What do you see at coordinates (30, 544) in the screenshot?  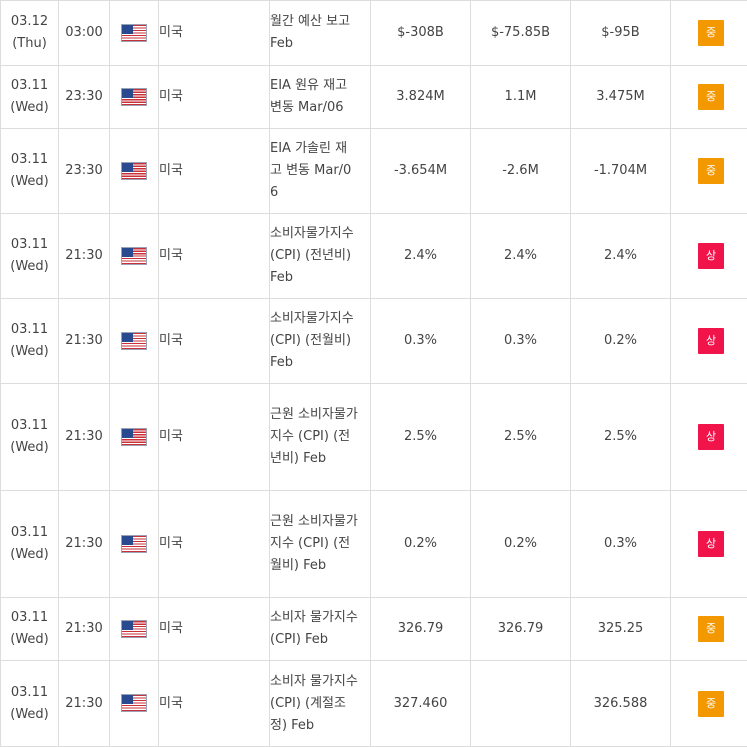 I see `date-cell: 03.11(Wed)` at bounding box center [30, 544].